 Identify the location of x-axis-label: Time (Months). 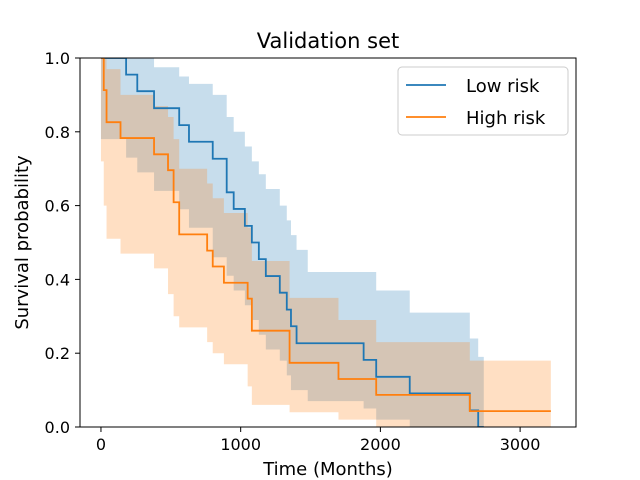
(327, 469).